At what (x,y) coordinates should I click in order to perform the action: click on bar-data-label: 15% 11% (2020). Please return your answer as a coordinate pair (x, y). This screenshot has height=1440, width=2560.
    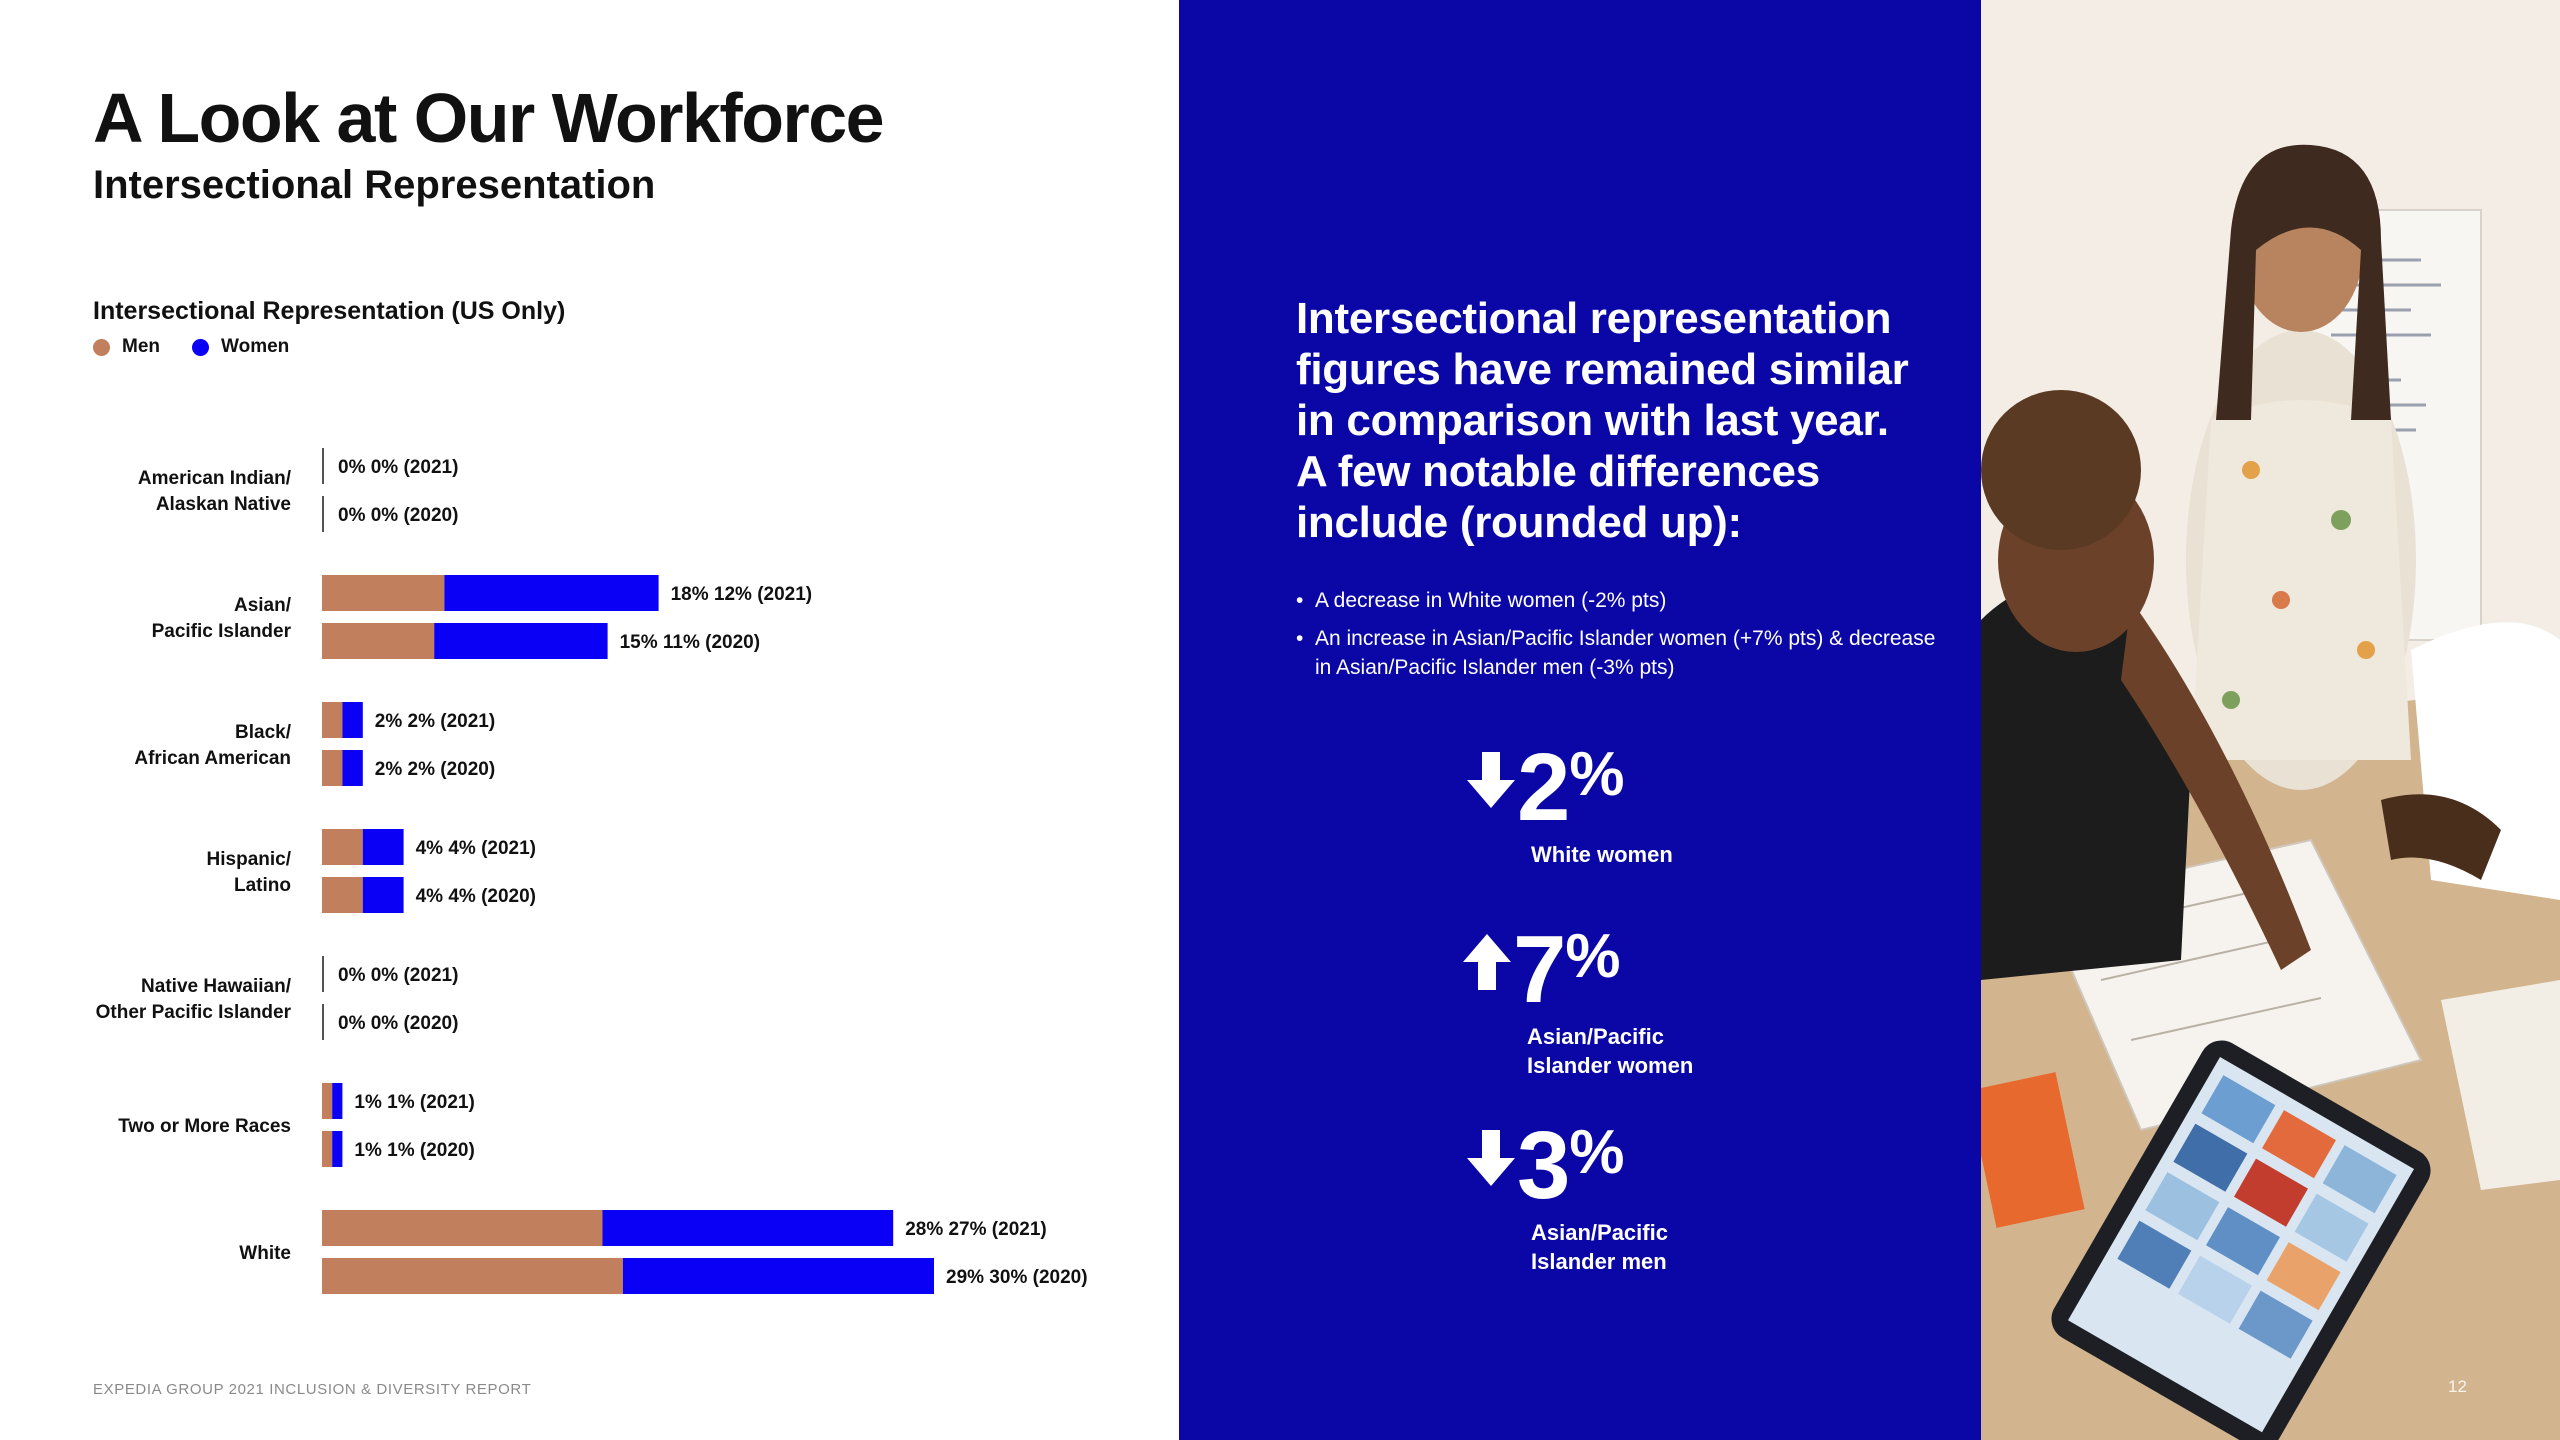
    Looking at the image, I should click on (690, 642).